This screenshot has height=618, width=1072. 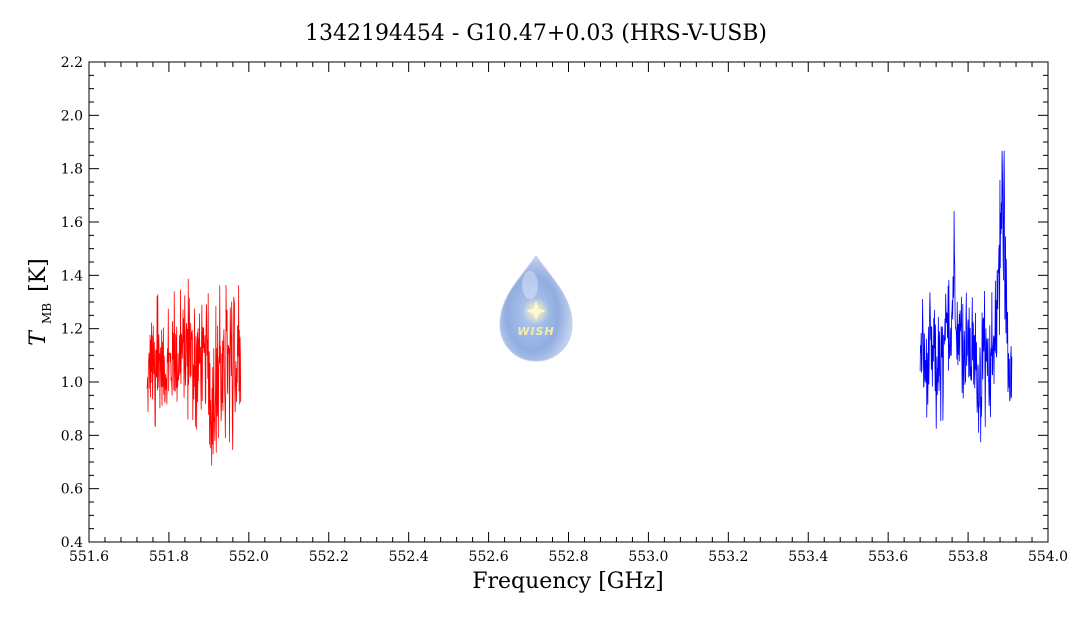 What do you see at coordinates (72, 63) in the screenshot?
I see `y-tick-label: 2.2` at bounding box center [72, 63].